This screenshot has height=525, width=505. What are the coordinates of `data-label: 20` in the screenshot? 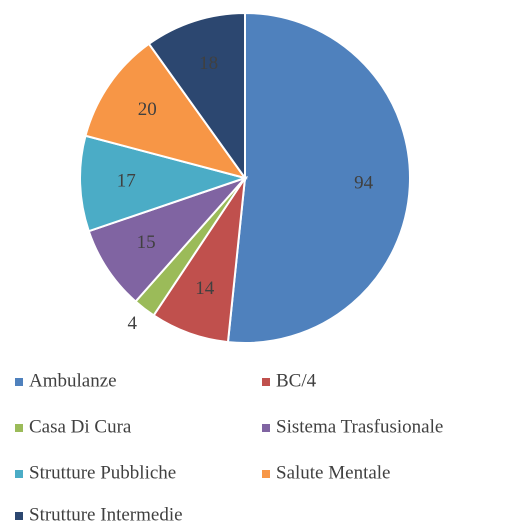 It's located at (147, 109).